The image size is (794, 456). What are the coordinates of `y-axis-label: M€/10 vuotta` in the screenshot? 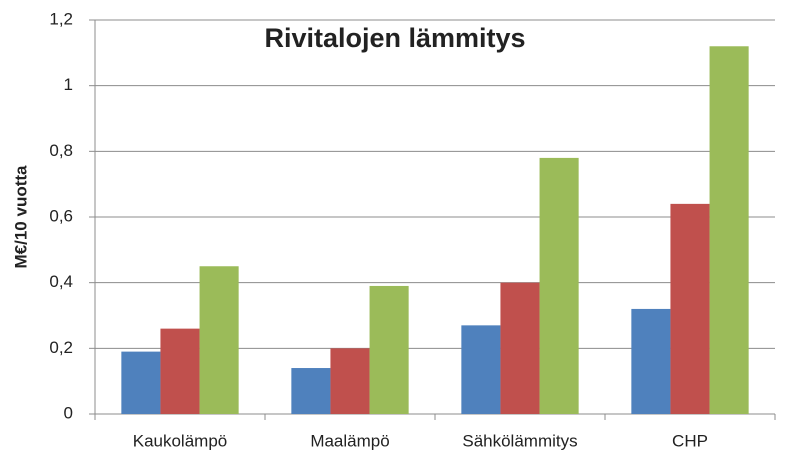 It's located at (20, 217).